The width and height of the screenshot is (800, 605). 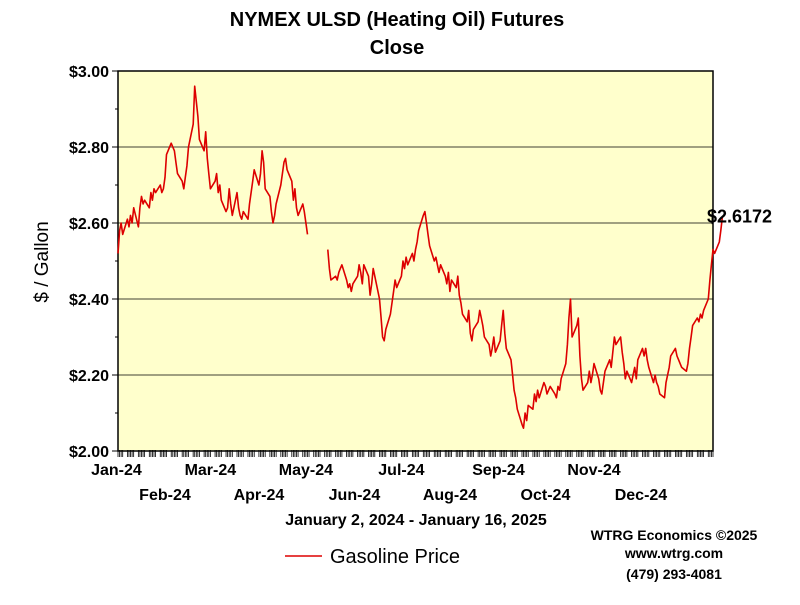 What do you see at coordinates (89, 376) in the screenshot?
I see `y-tick-label: $2.20` at bounding box center [89, 376].